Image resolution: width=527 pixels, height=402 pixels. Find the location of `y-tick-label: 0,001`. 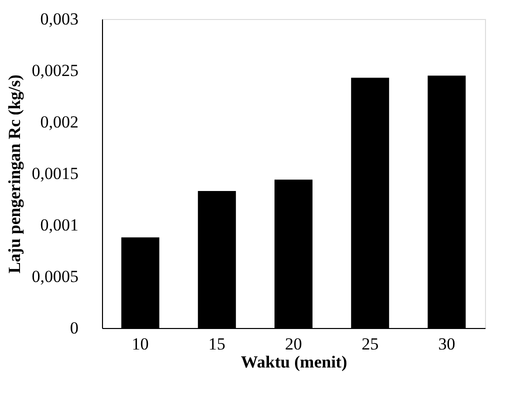

y-tick-label: 0,001 is located at coordinates (59, 225).